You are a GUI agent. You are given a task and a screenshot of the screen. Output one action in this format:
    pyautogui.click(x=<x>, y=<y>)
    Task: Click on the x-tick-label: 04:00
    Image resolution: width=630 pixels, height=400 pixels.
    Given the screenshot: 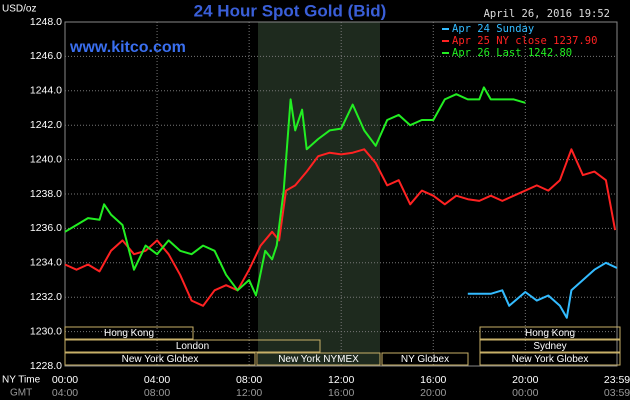 What is the action you would take?
    pyautogui.click(x=157, y=380)
    